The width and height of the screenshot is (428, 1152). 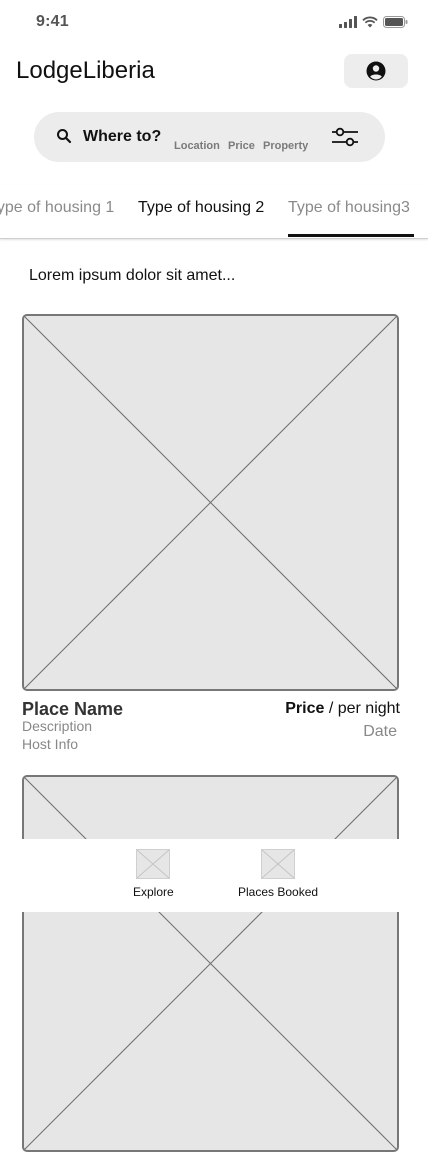 I want to click on wifi-icon, so click(x=370, y=22).